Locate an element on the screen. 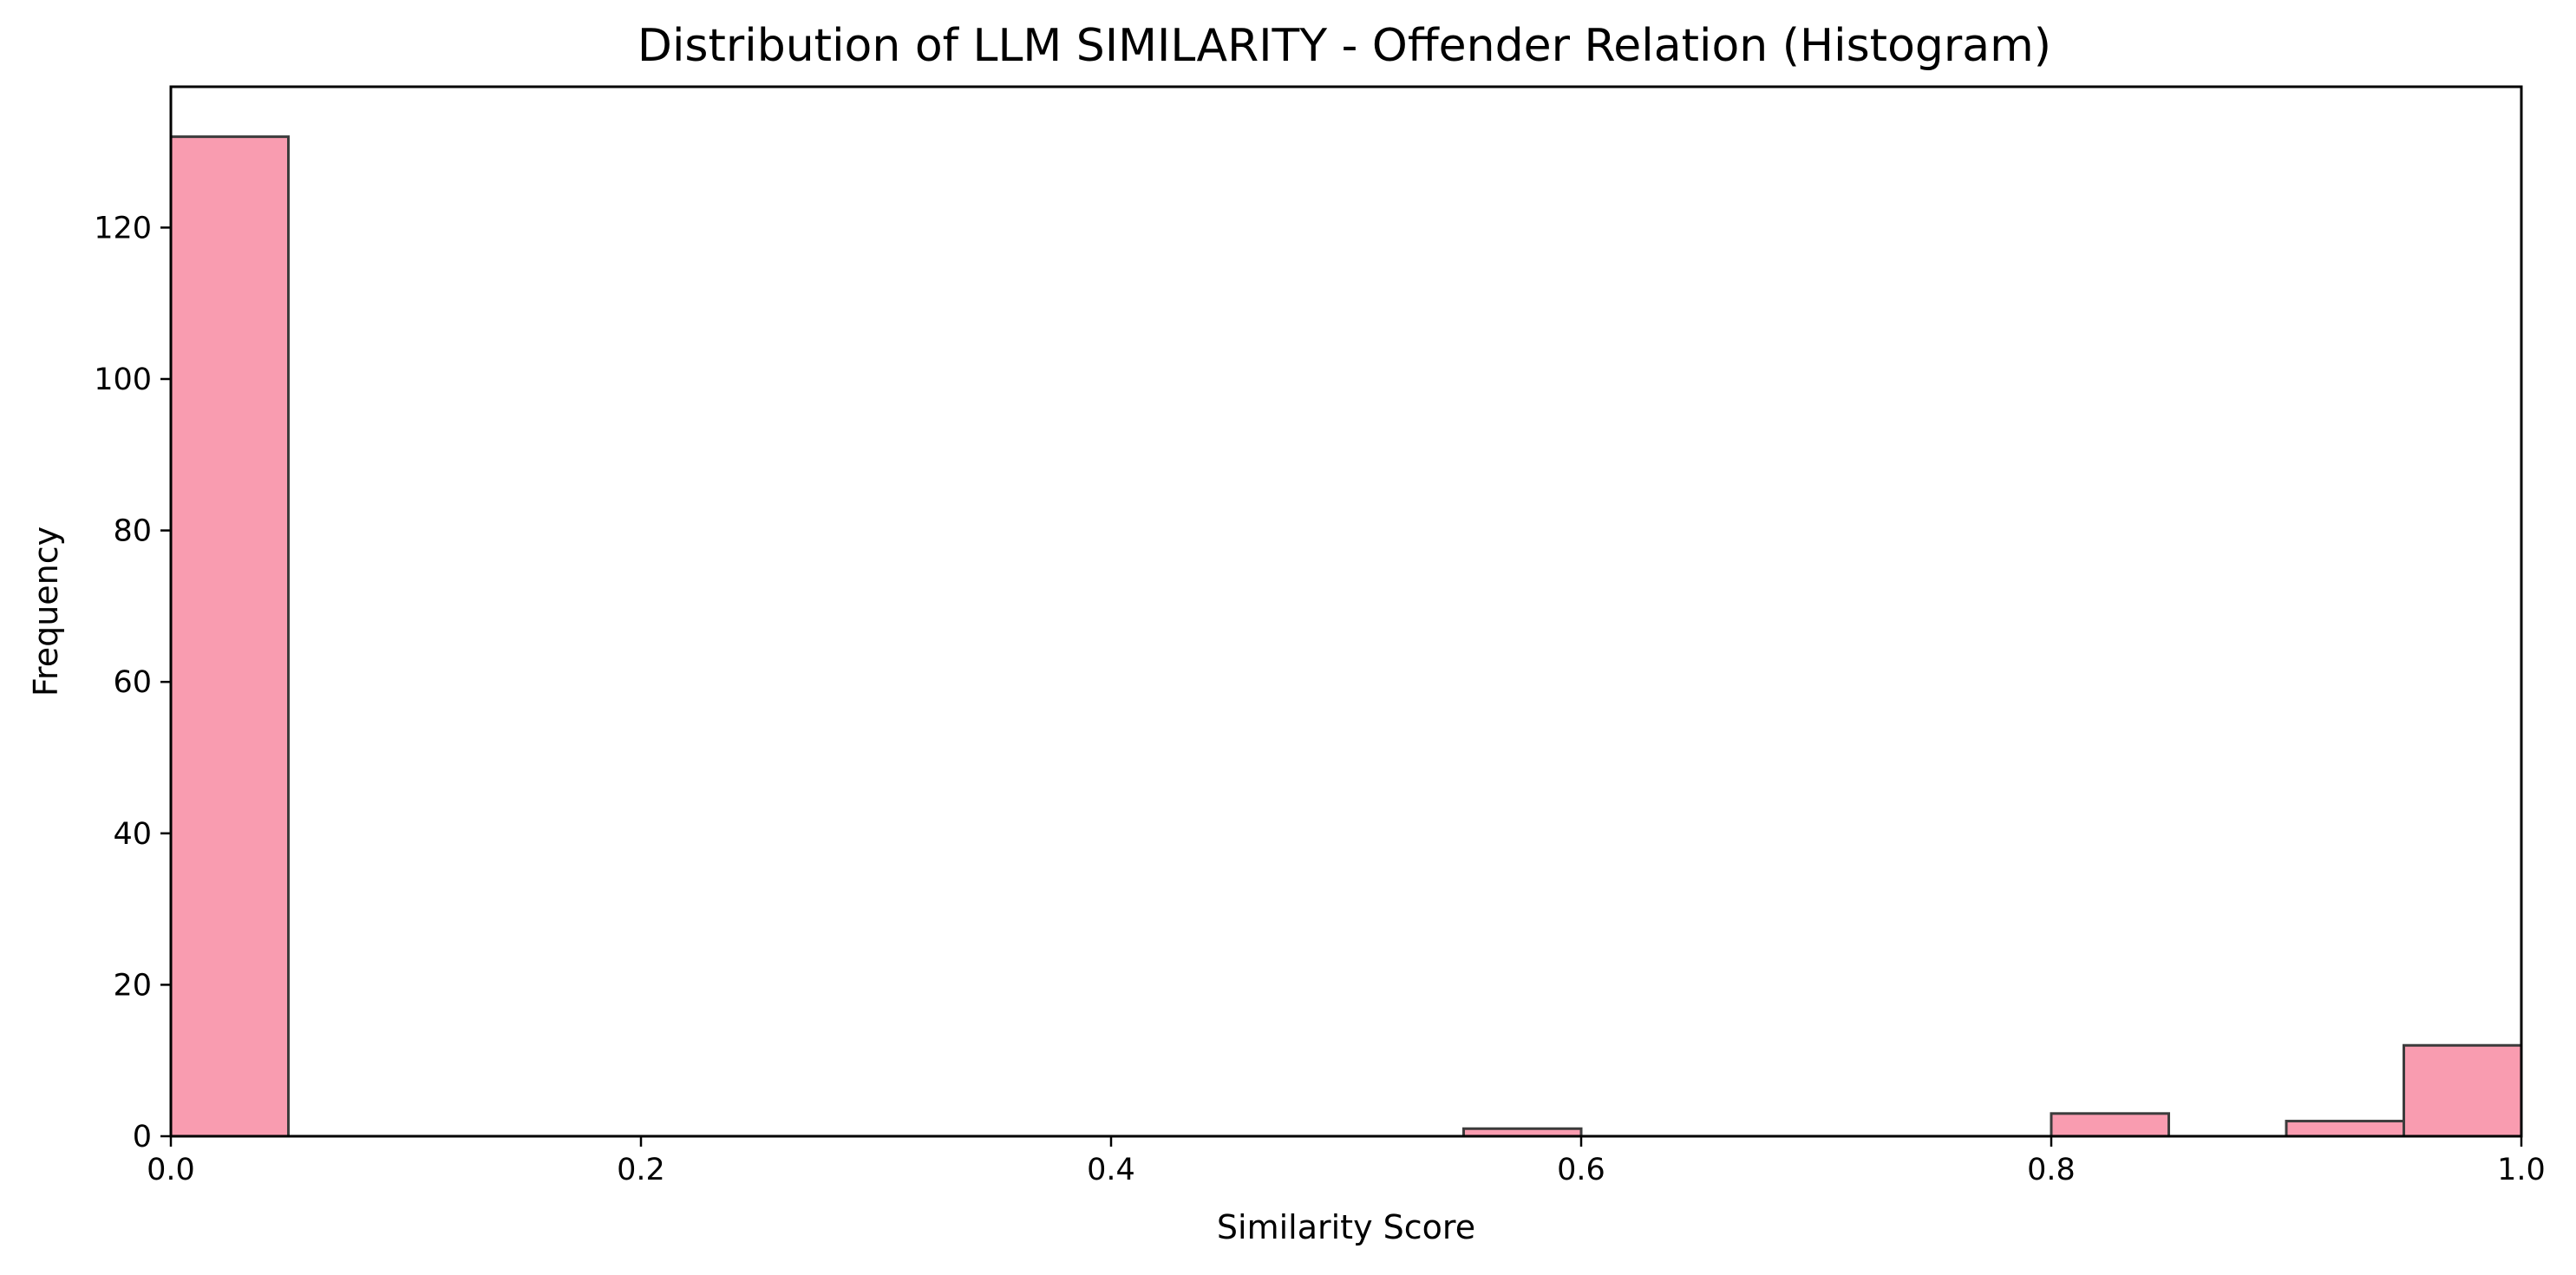 This screenshot has width=2576, height=1275. x-axis-label: Similarity Score is located at coordinates (1346, 1227).